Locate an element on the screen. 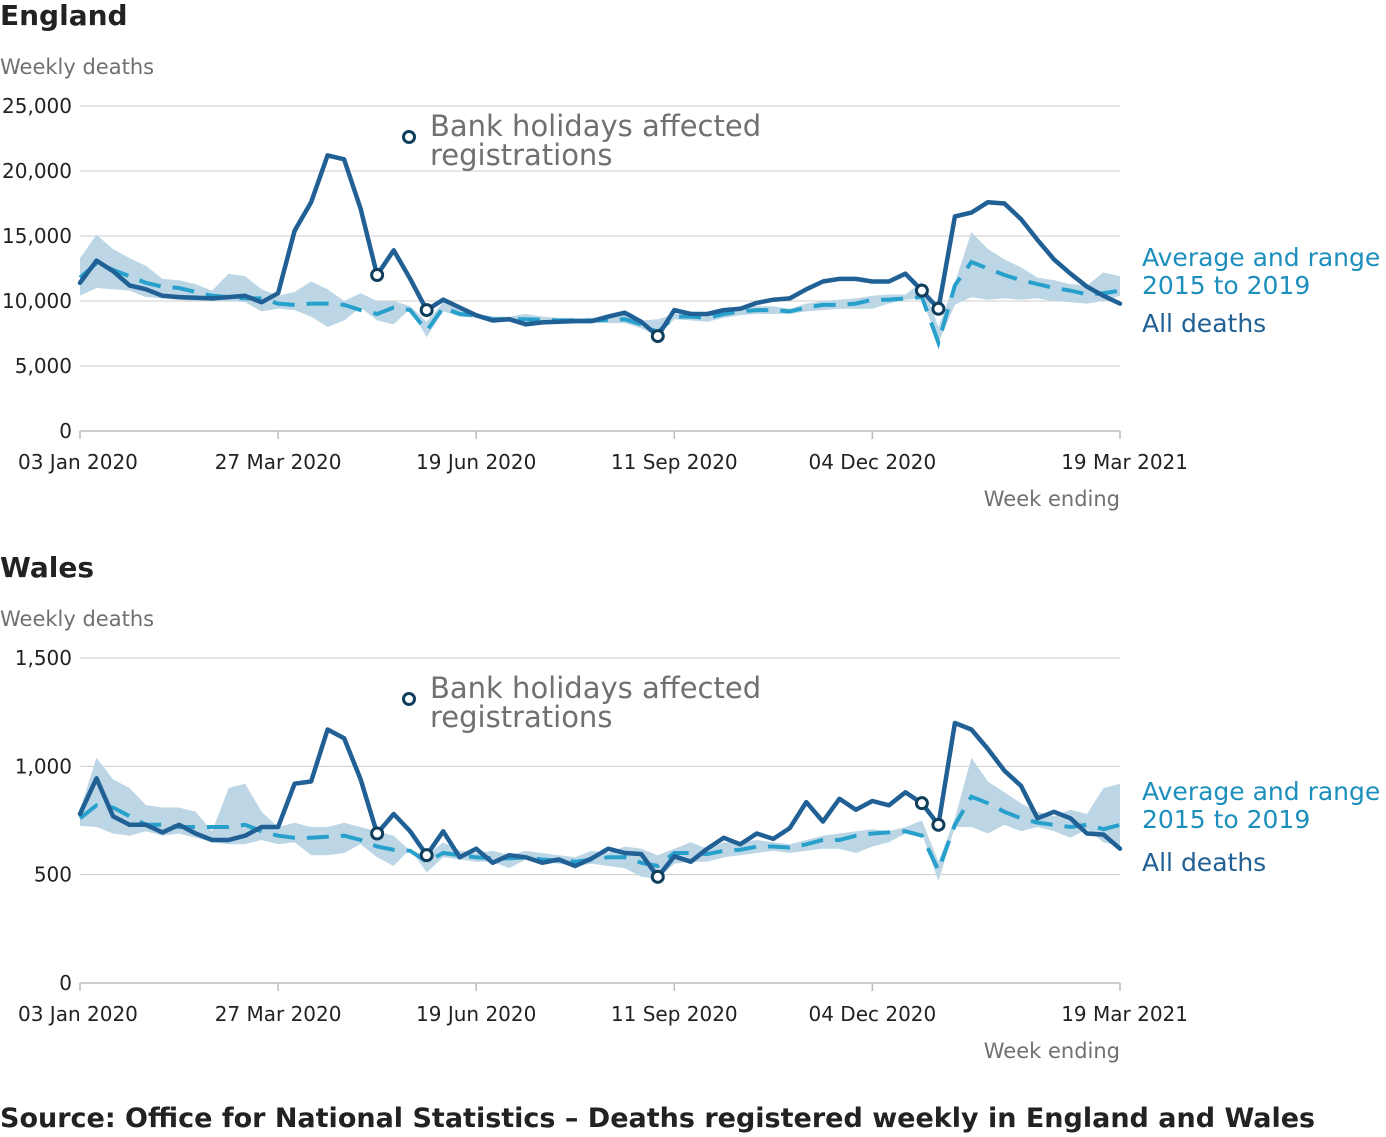 This screenshot has height=1137, width=1386. y-tick-label: 25,000 is located at coordinates (37, 106).